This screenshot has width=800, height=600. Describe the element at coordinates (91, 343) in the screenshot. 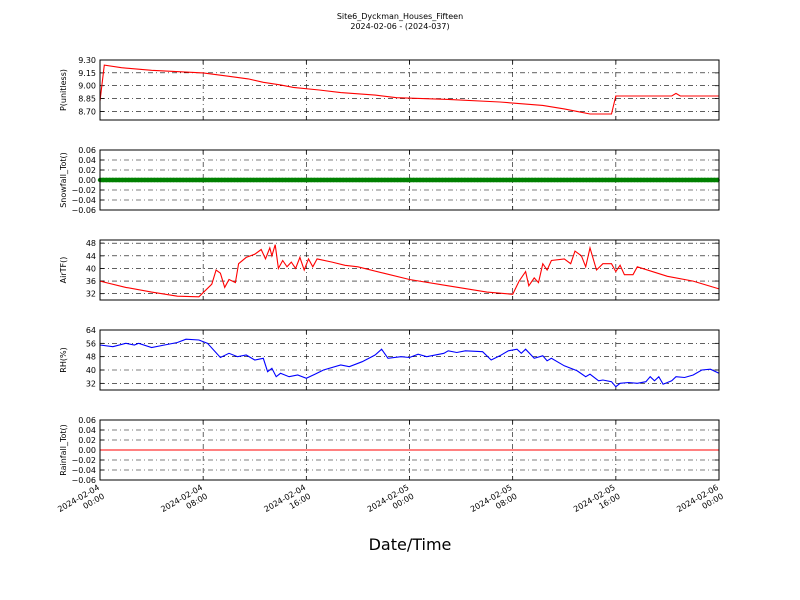

I see `y-tick-label: 56` at that location.